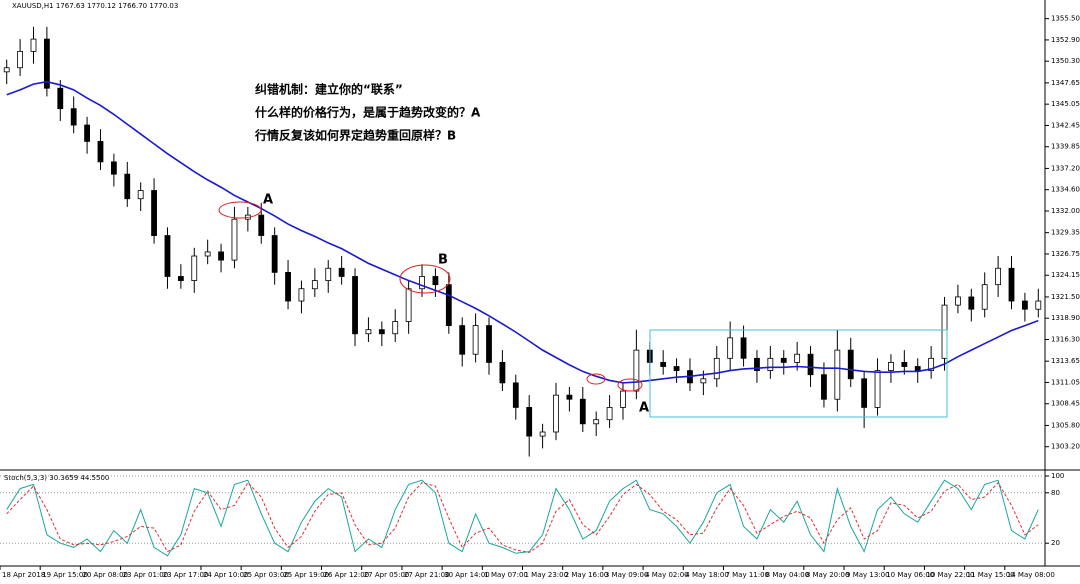 Image resolution: width=1080 pixels, height=584 pixels. What do you see at coordinates (798, 373) in the screenshot?
I see `range-box` at bounding box center [798, 373].